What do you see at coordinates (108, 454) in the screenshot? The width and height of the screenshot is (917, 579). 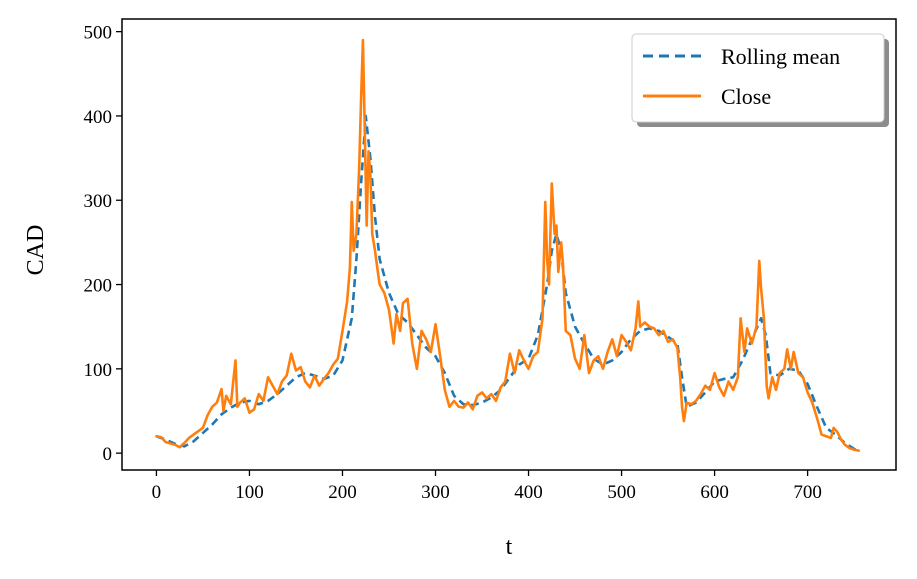 I see `y-tick-label: 0` at bounding box center [108, 454].